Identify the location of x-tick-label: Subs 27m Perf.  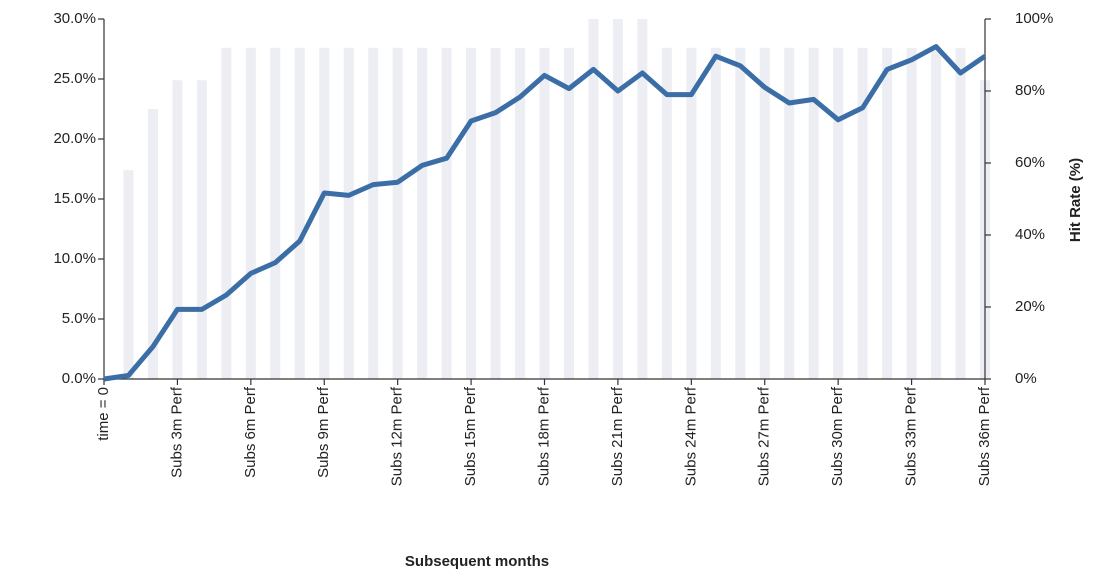
(764, 436).